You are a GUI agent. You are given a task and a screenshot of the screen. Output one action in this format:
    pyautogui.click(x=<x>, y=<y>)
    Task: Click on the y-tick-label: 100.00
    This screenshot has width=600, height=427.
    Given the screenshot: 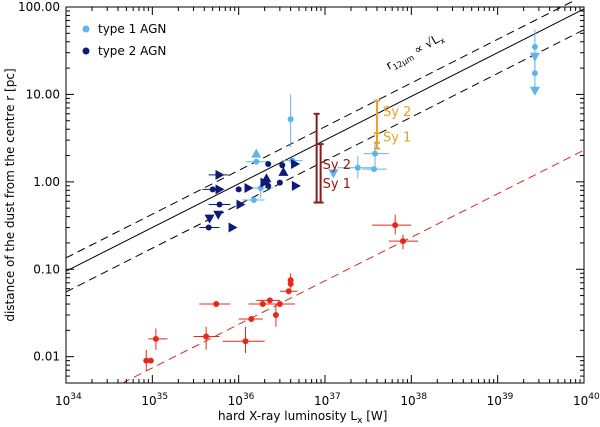 What is the action you would take?
    pyautogui.click(x=39, y=7)
    